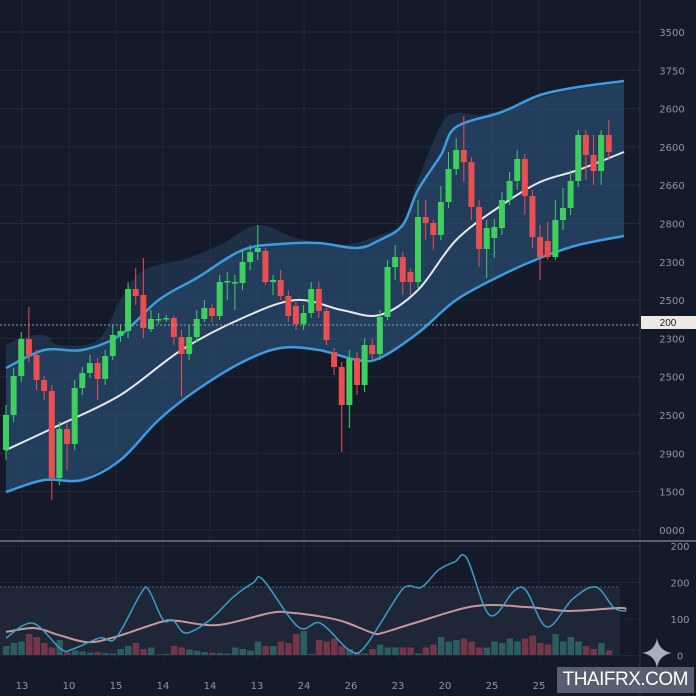  Describe the element at coordinates (679, 602) in the screenshot. I see `indicator-axis: 200 200 100 0` at that location.